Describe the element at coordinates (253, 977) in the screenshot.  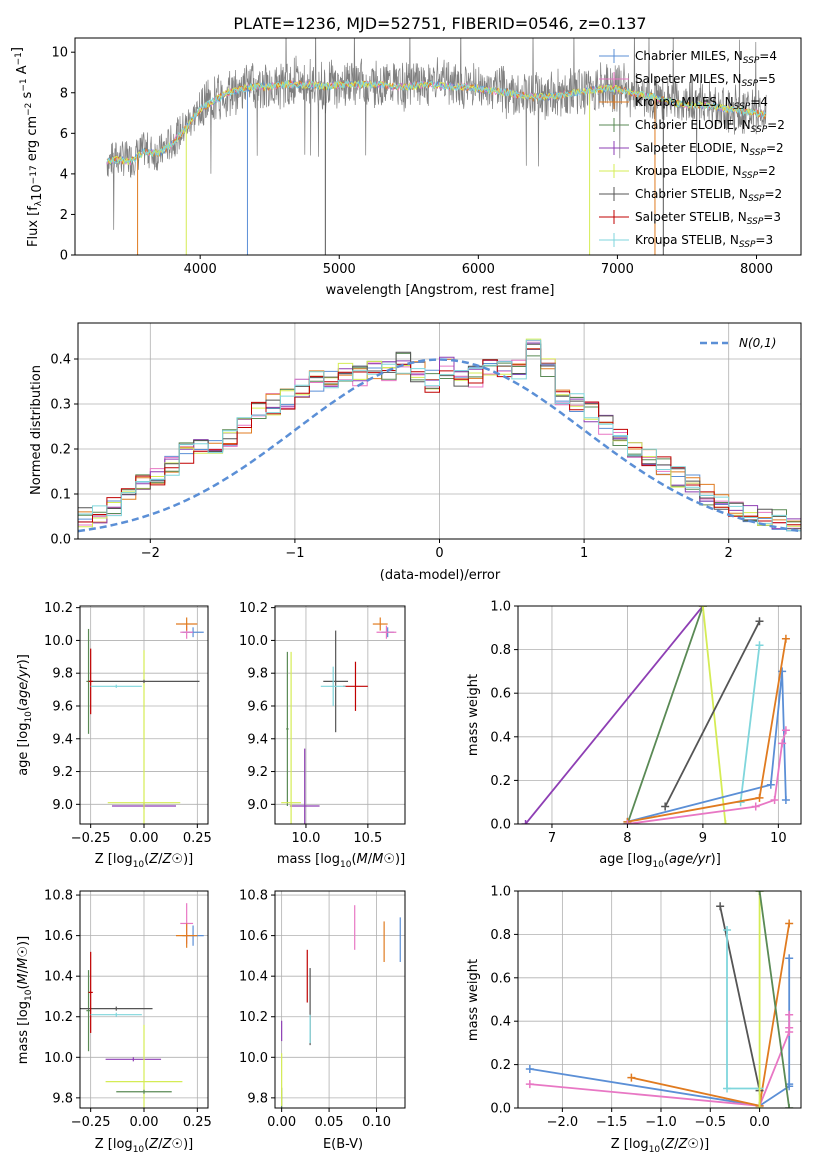
I see `mass_vs_ebv-ytick-label: 10.4` at that location.